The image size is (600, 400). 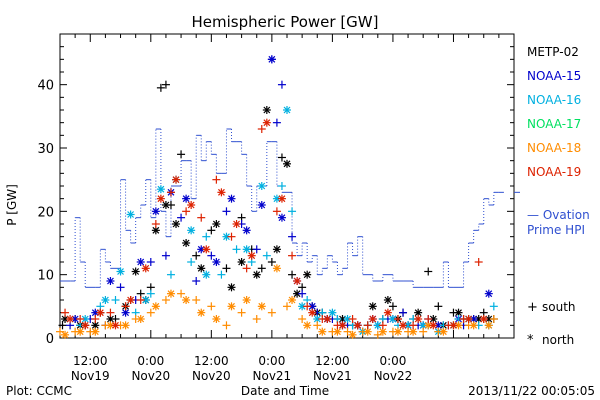 What do you see at coordinates (50, 339) in the screenshot?
I see `y-tick-label: 0` at bounding box center [50, 339].